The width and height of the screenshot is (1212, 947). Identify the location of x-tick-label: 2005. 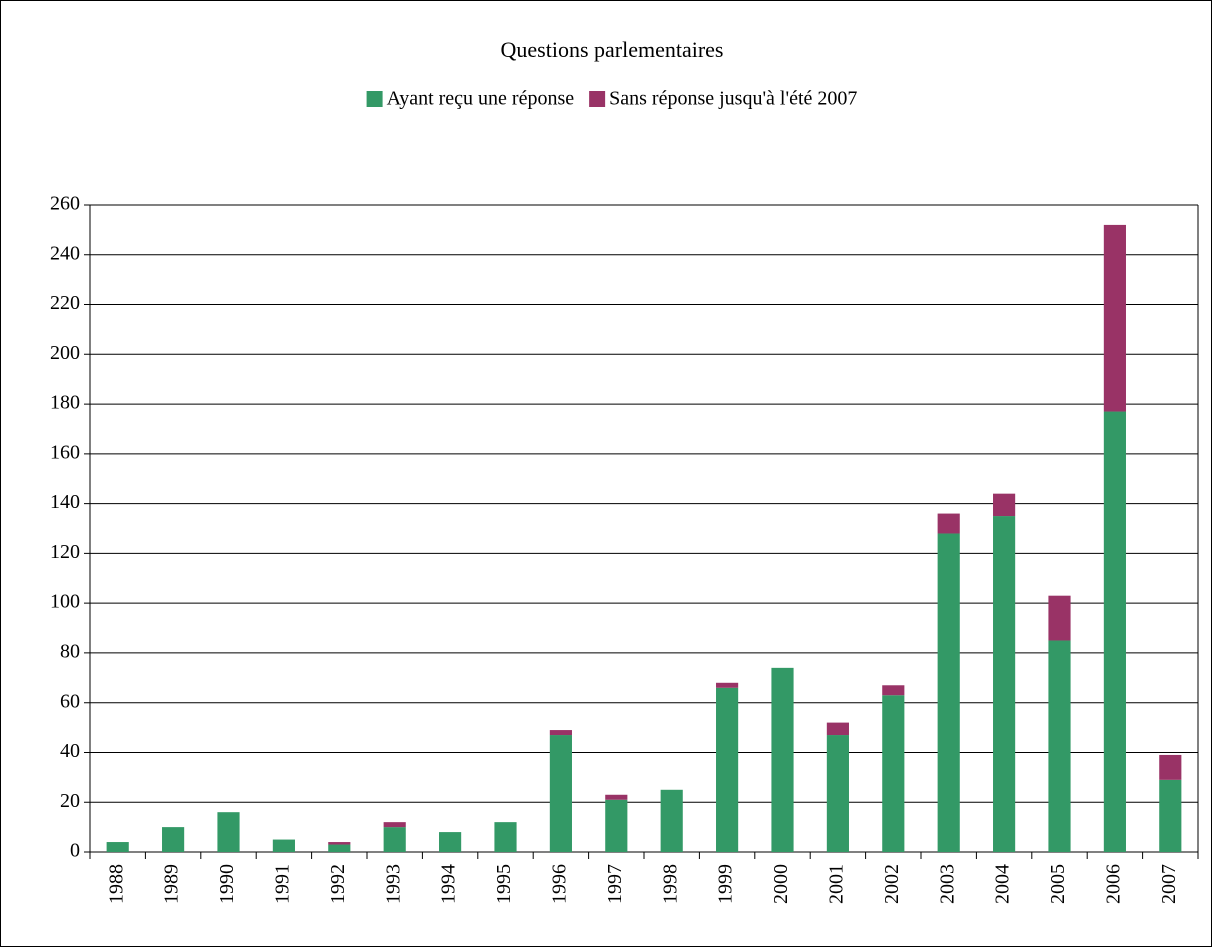
(1058, 884).